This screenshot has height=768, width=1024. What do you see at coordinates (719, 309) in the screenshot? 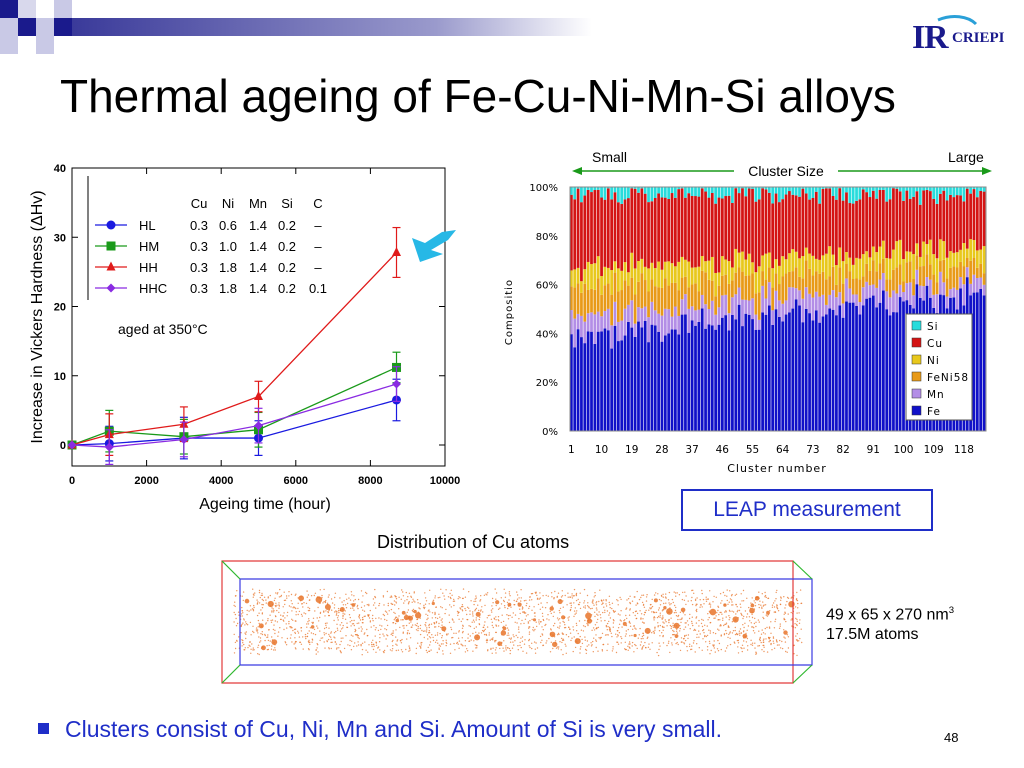
I see `cluster-bar` at bounding box center [719, 309].